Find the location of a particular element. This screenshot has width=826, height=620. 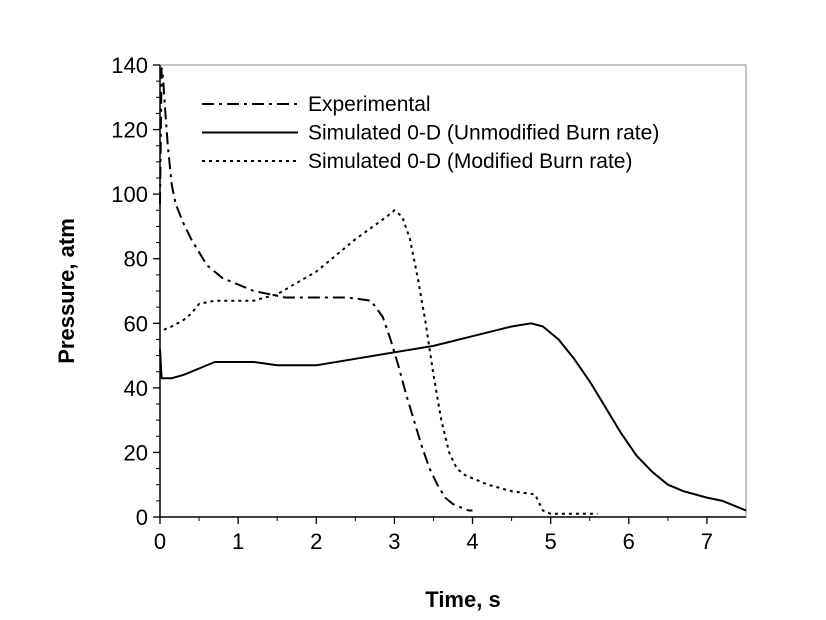

x-tick-label: 7 is located at coordinates (707, 541).